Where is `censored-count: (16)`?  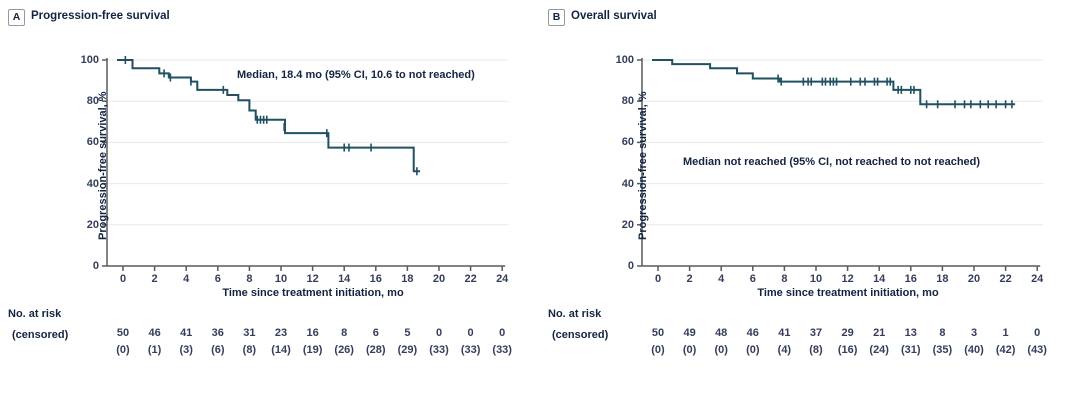
censored-count: (16) is located at coordinates (847, 350).